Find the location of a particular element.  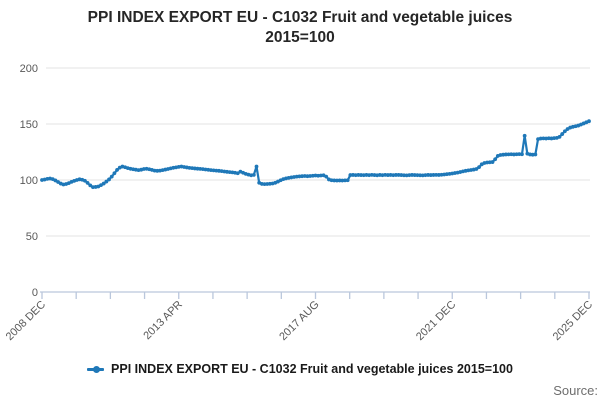

x-tick-label: 2017 AUG is located at coordinates (299, 321).